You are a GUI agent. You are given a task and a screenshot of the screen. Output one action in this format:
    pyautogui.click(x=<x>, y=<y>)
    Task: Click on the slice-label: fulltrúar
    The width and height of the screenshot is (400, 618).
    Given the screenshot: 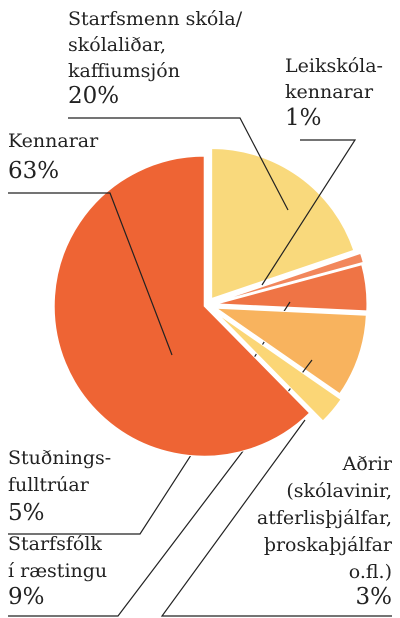 What is the action you would take?
    pyautogui.click(x=49, y=485)
    